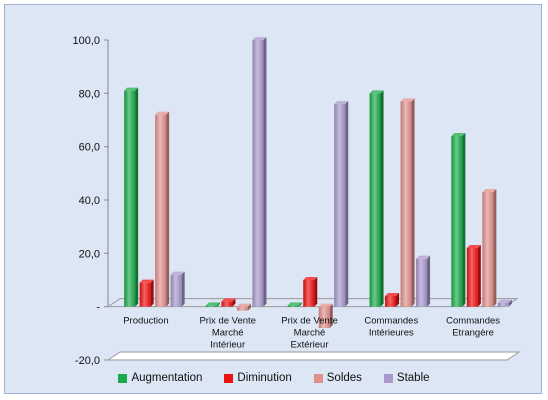  What do you see at coordinates (388, 378) in the screenshot?
I see `legend-swatch-stable` at bounding box center [388, 378].